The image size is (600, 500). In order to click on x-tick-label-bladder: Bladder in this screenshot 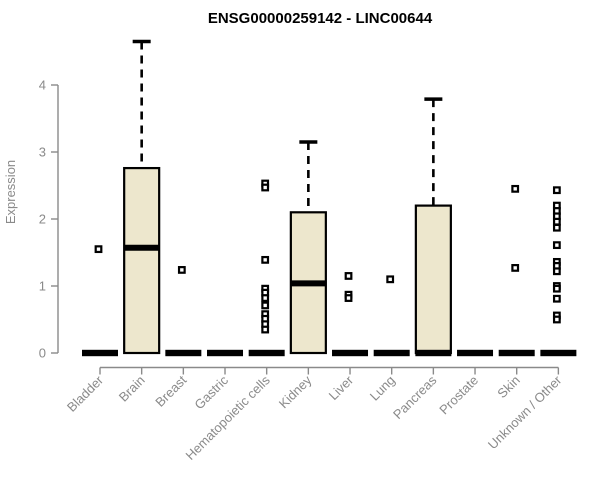, I will do `click(85, 393)`.